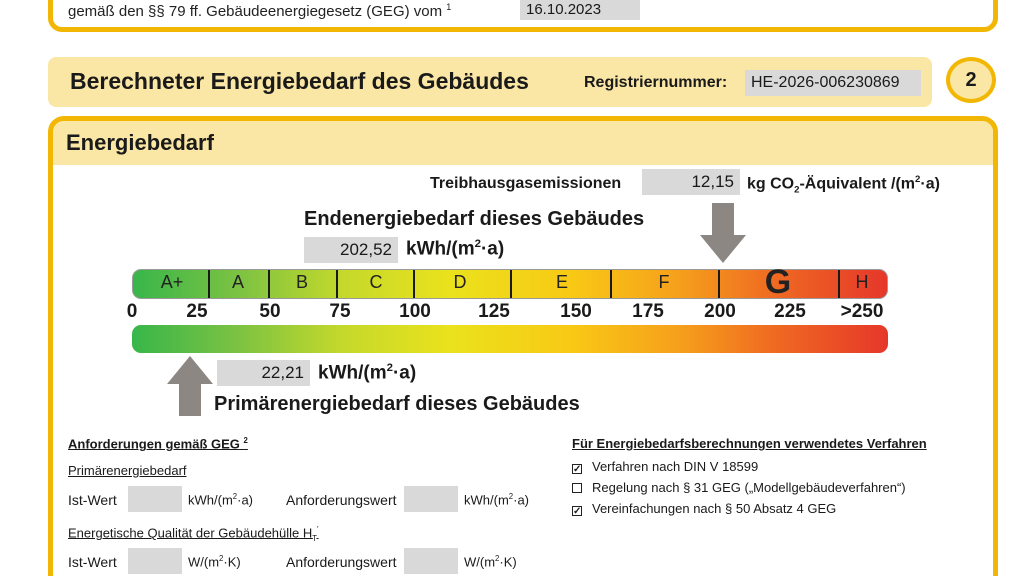 The height and width of the screenshot is (576, 1024). What do you see at coordinates (577, 488) in the screenshot?
I see `checkbox-empty-icon` at bounding box center [577, 488].